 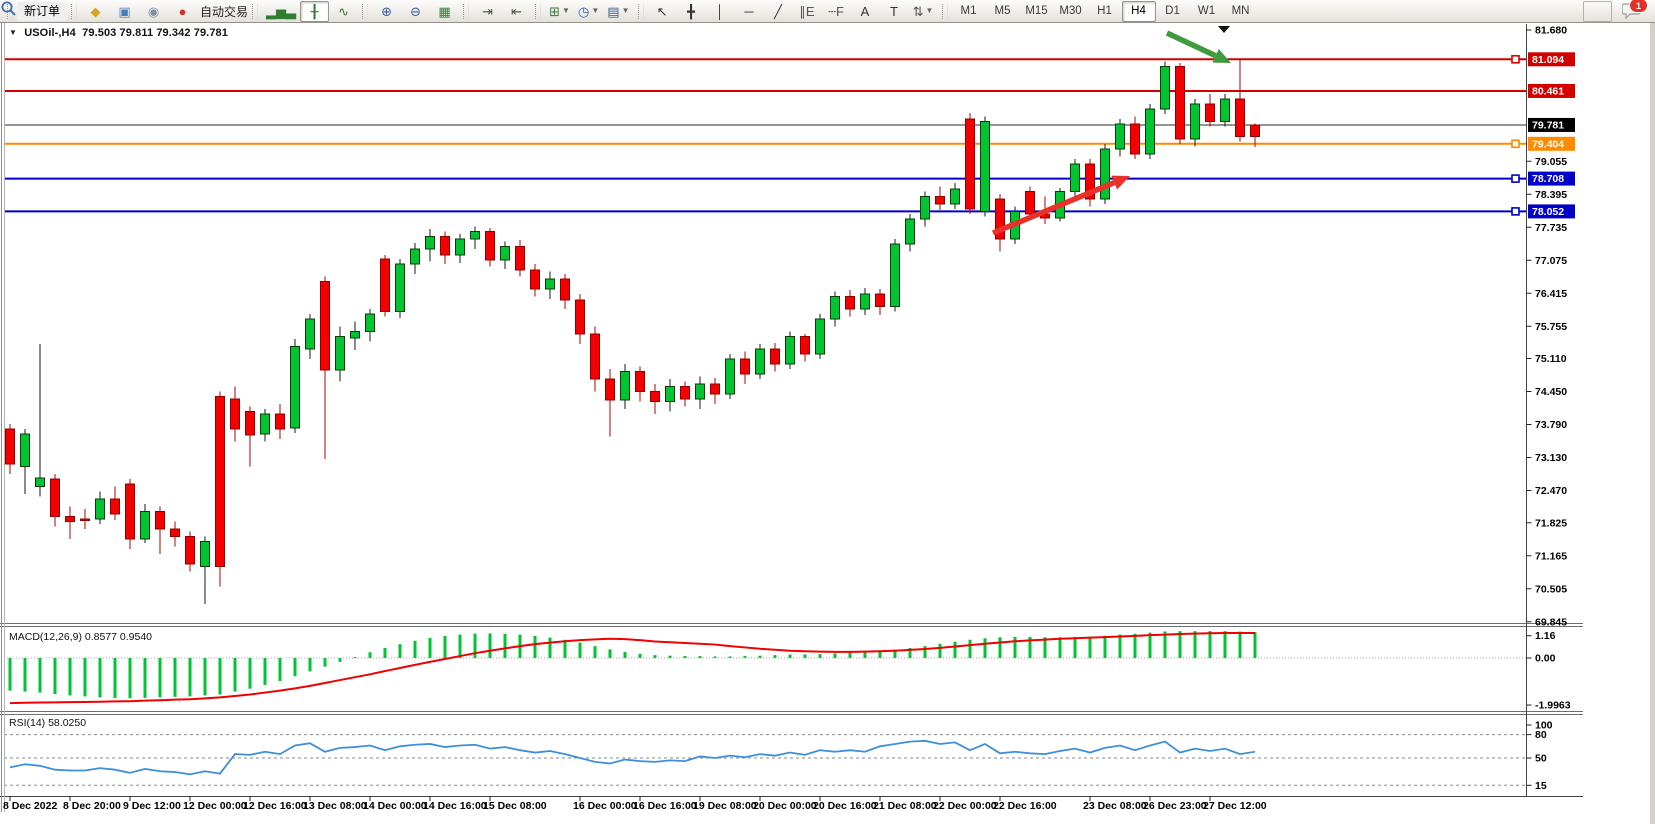 What do you see at coordinates (1240, 11) in the screenshot?
I see `timeframe-MN: MN` at bounding box center [1240, 11].